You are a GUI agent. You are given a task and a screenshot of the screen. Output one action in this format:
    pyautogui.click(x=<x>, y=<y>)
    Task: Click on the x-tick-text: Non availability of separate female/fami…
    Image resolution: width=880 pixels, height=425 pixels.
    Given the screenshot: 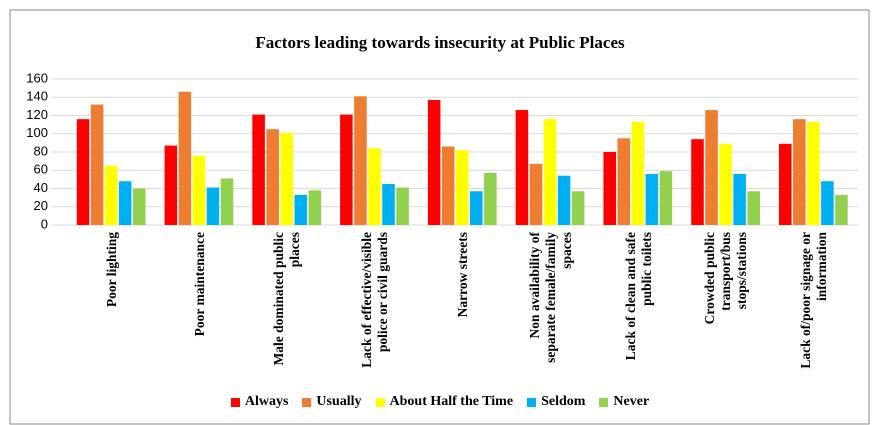 What is the action you would take?
    pyautogui.click(x=550, y=297)
    